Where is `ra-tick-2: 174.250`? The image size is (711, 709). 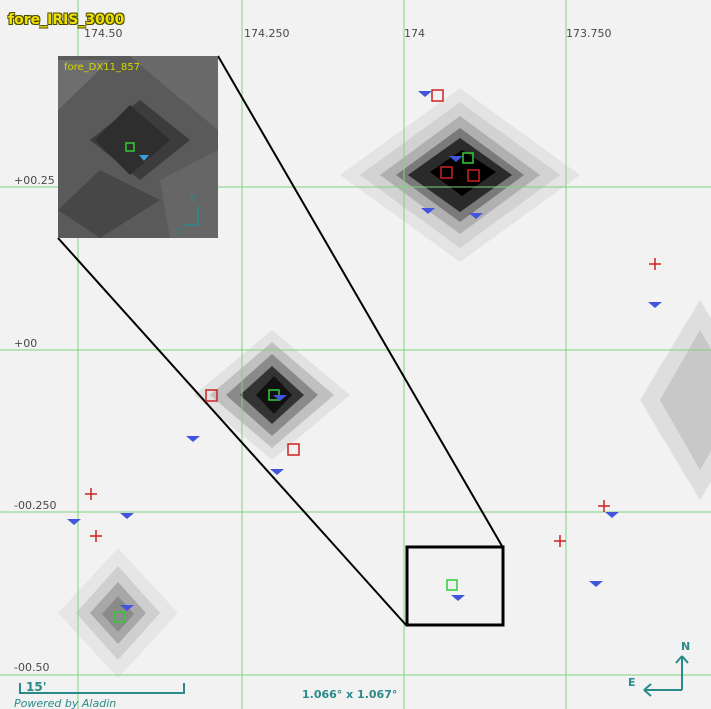 ra-tick-2: 174.250 is located at coordinates (267, 33).